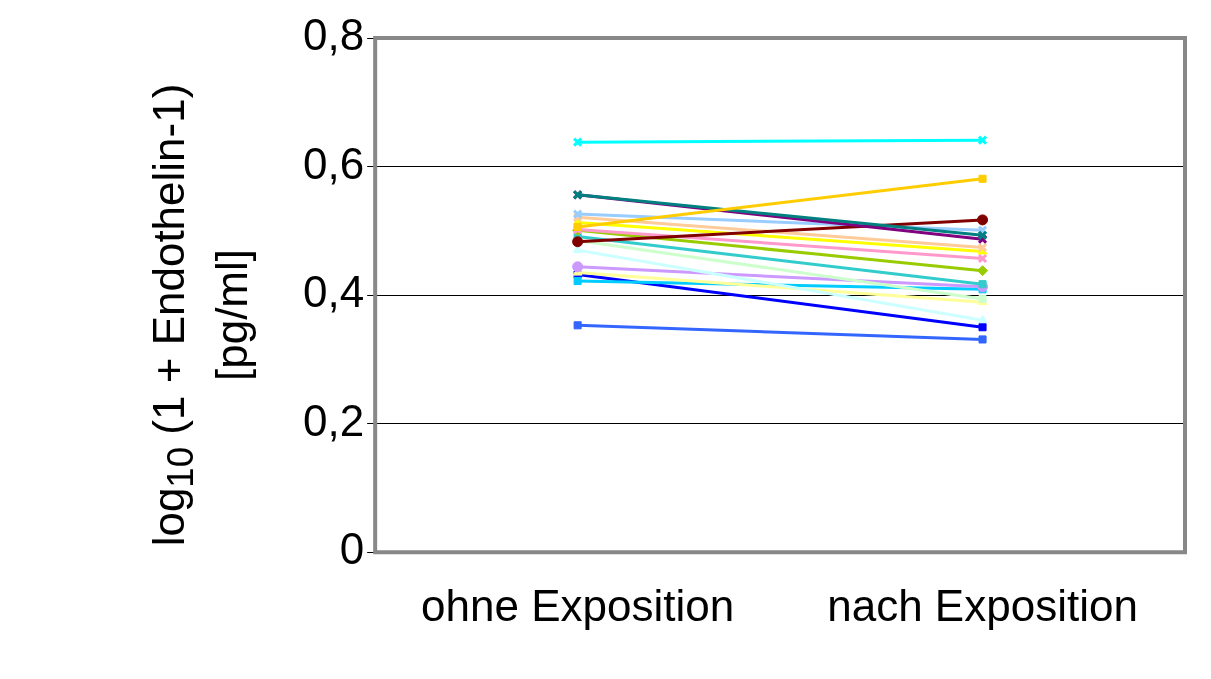 The width and height of the screenshot is (1211, 679). I want to click on y-tick-label: 0,6, so click(333, 163).